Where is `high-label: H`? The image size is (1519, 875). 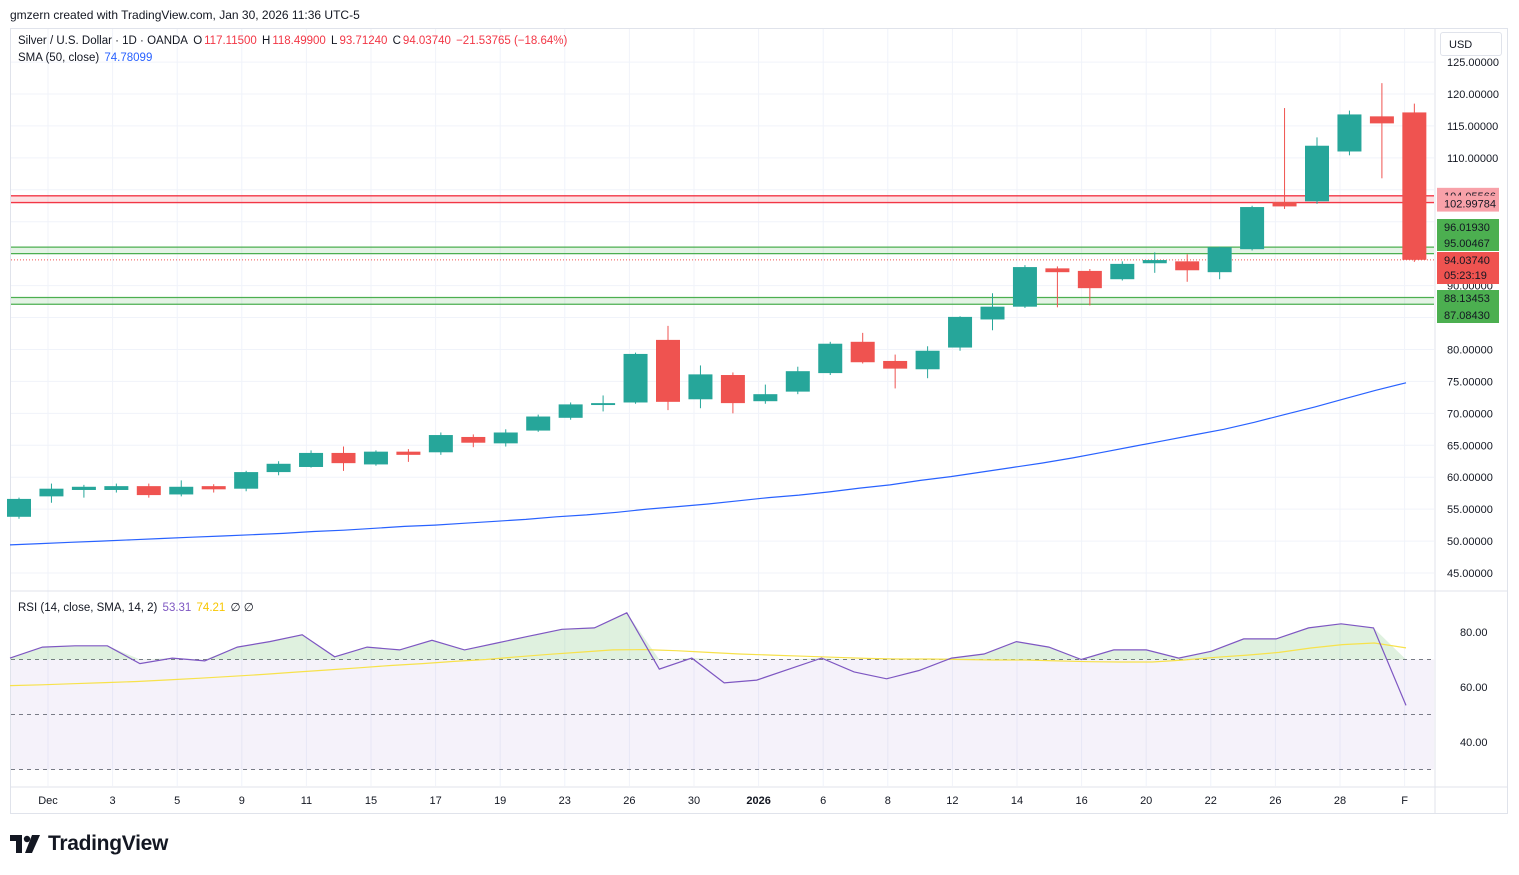
high-label: H is located at coordinates (266, 41).